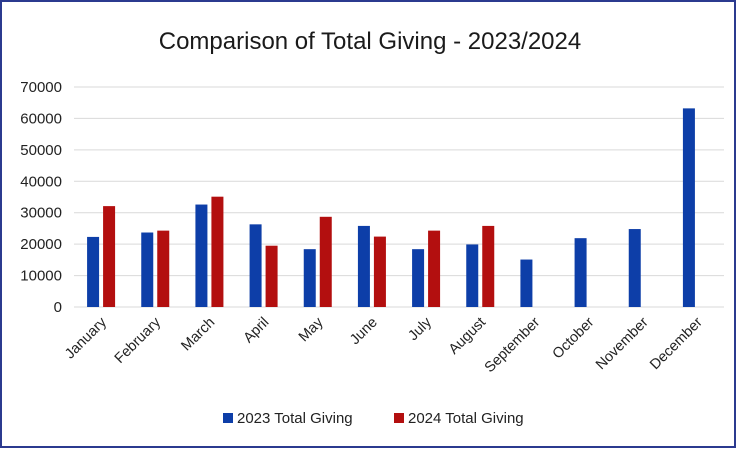  I want to click on x-tick-label: February, so click(138, 340).